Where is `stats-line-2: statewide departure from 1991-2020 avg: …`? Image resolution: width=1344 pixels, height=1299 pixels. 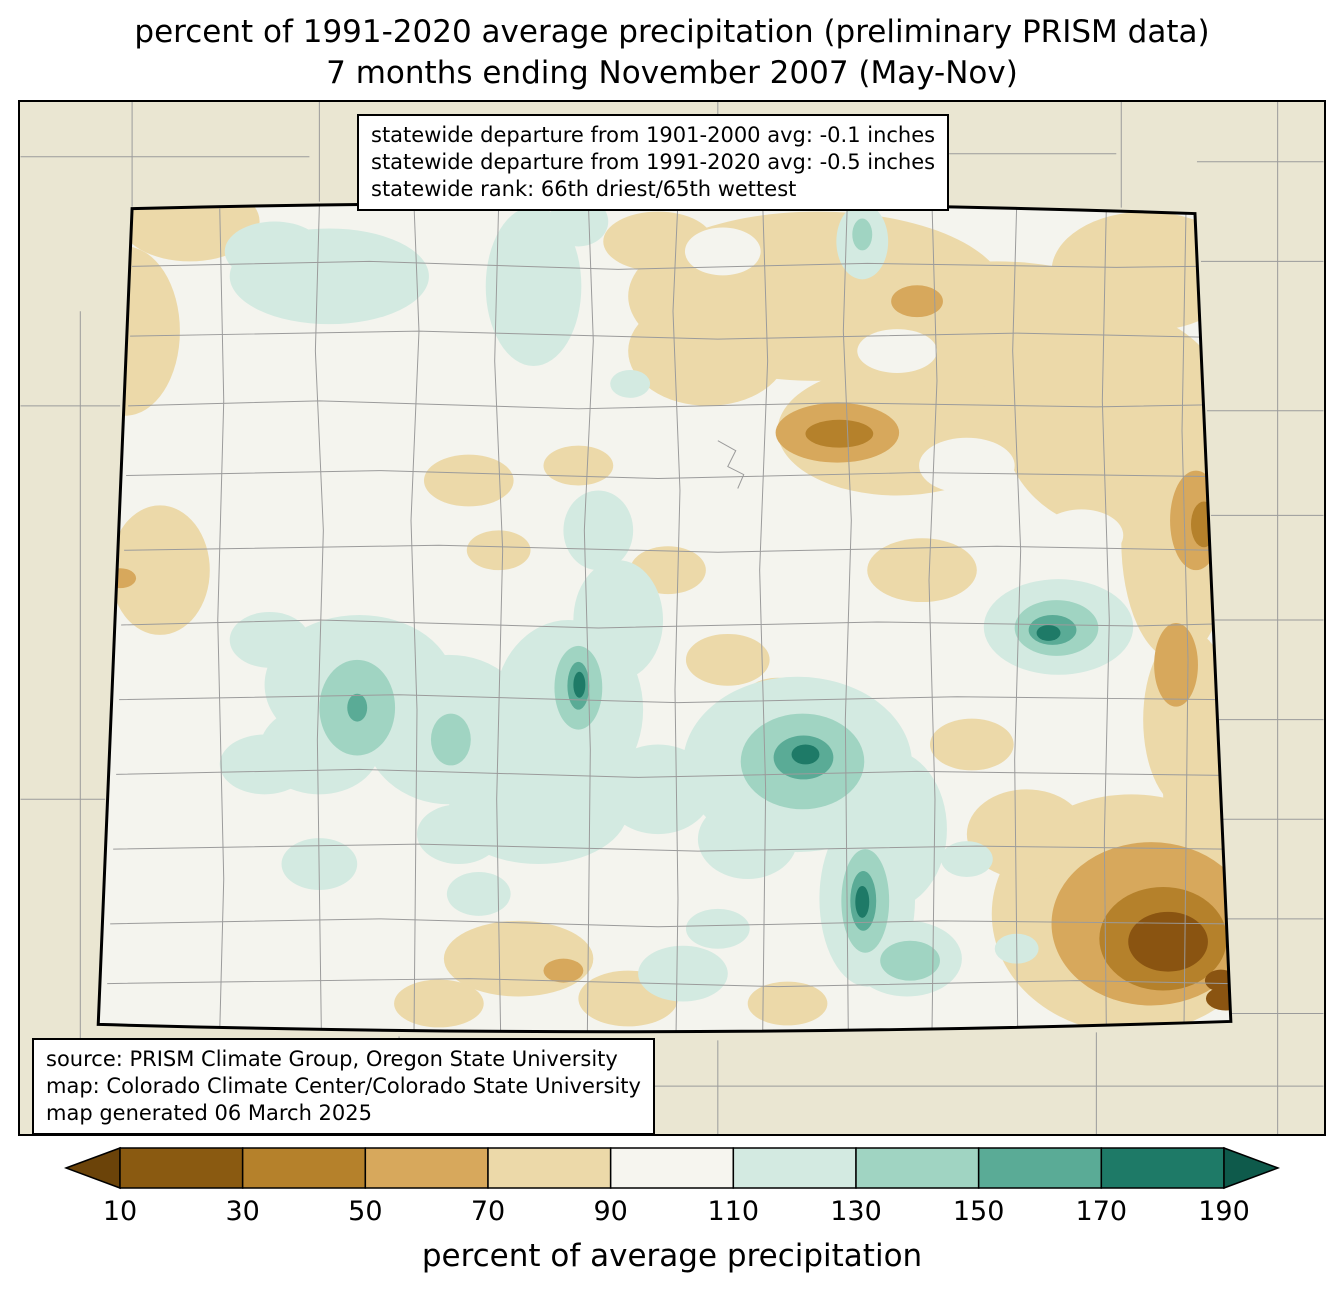 stats-line-2: statewide departure from 1991-2020 avg: … is located at coordinates (653, 162).